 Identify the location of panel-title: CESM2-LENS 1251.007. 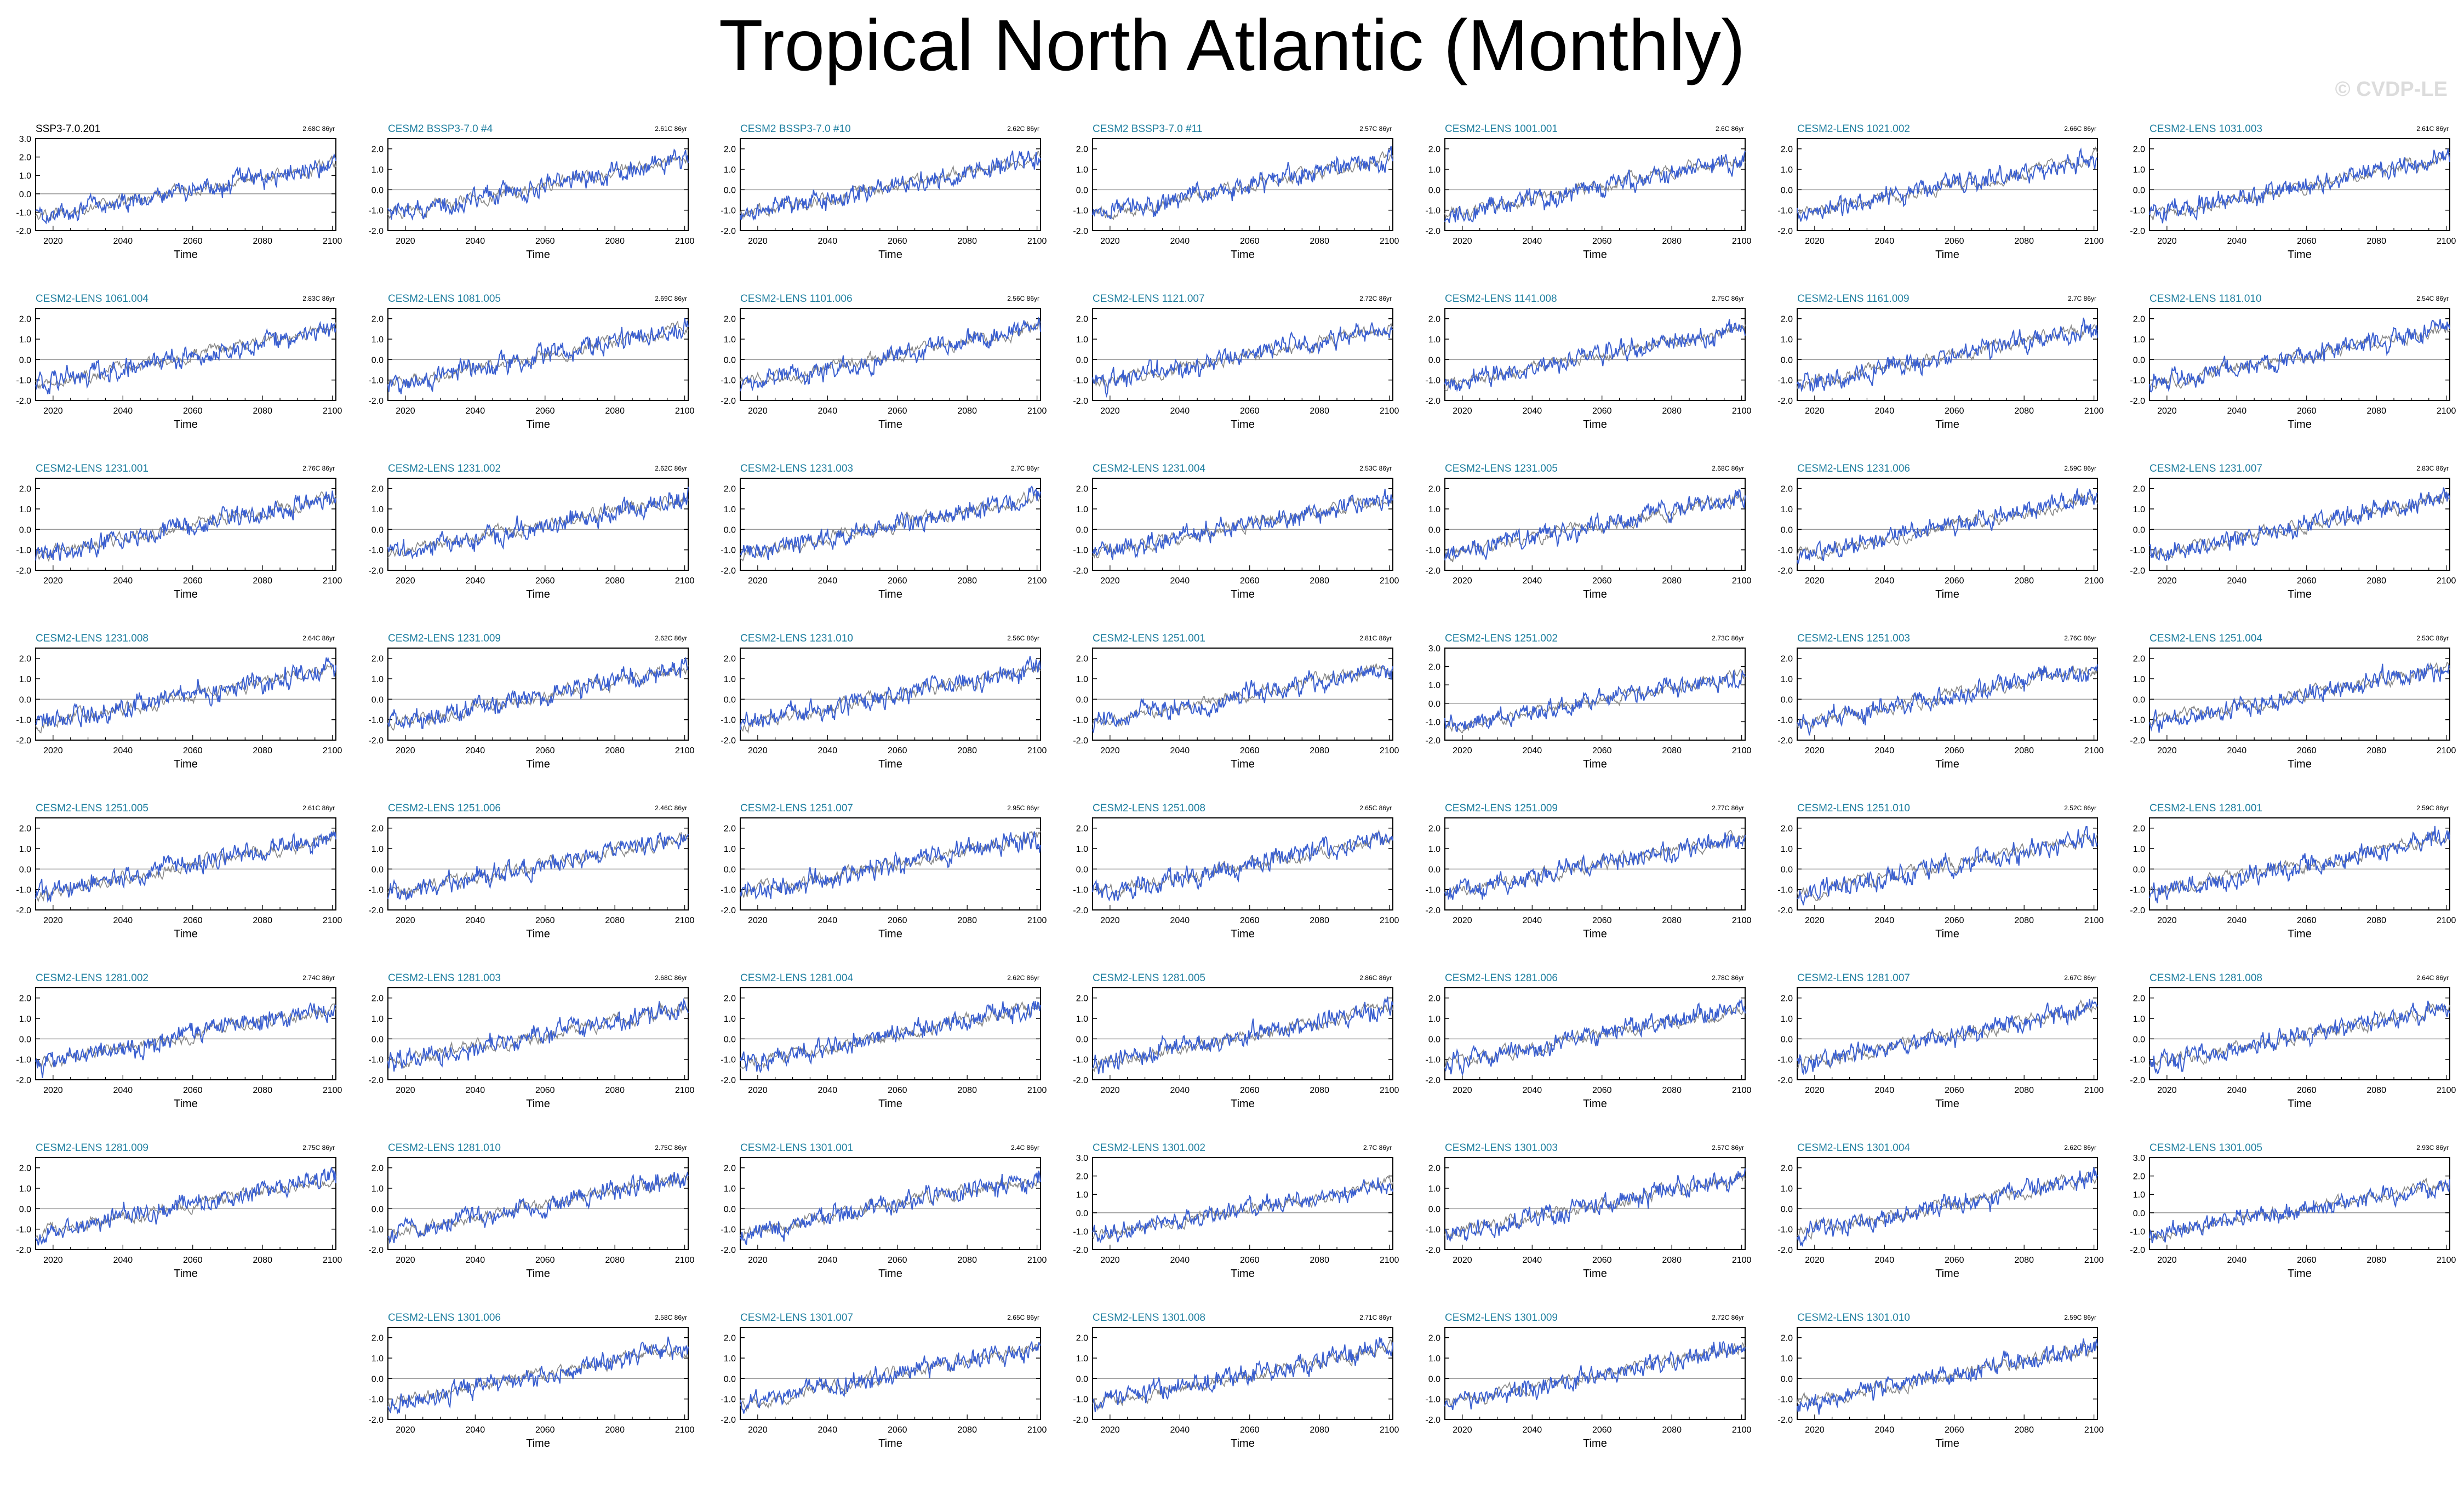
(796, 808).